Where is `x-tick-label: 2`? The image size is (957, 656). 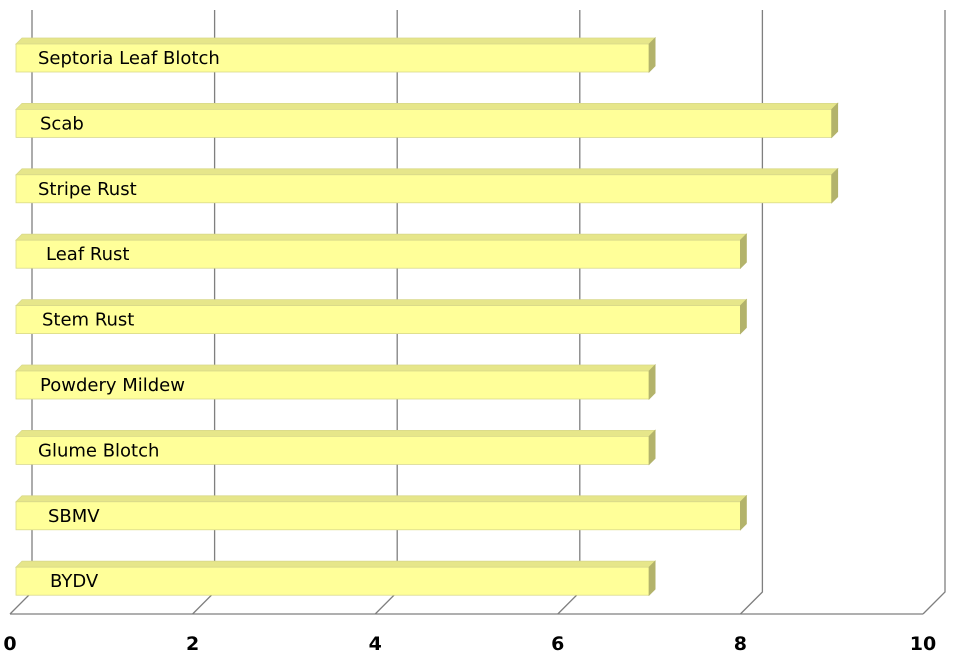 x-tick-label: 2 is located at coordinates (192, 644).